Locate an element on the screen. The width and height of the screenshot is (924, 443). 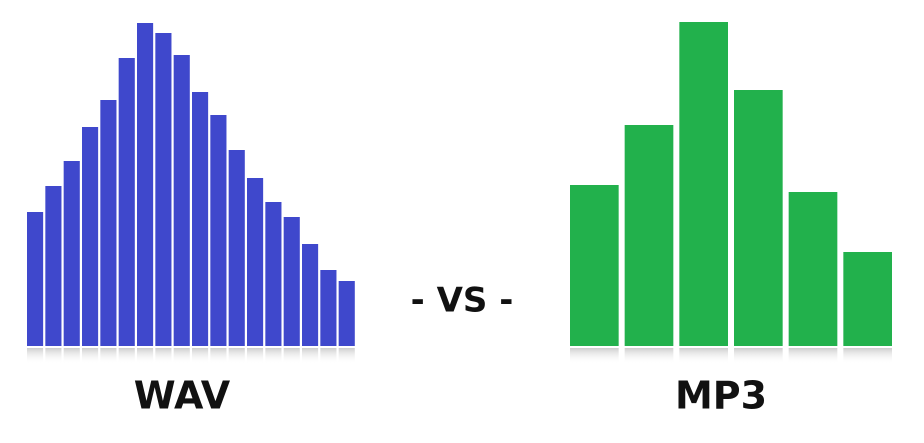
vs-label: - VS - is located at coordinates (462, 301).